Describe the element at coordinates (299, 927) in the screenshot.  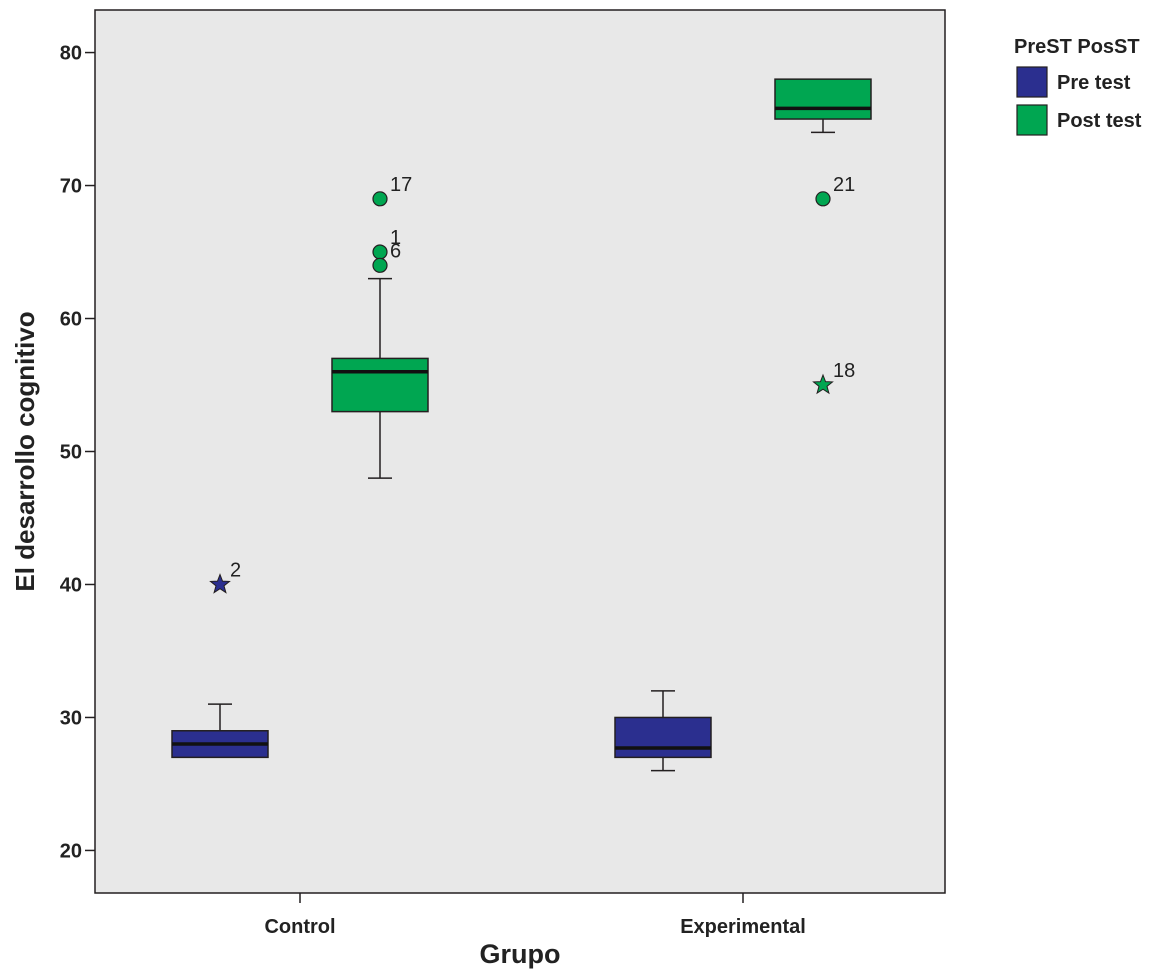
I see `x-tick-label: Control` at that location.